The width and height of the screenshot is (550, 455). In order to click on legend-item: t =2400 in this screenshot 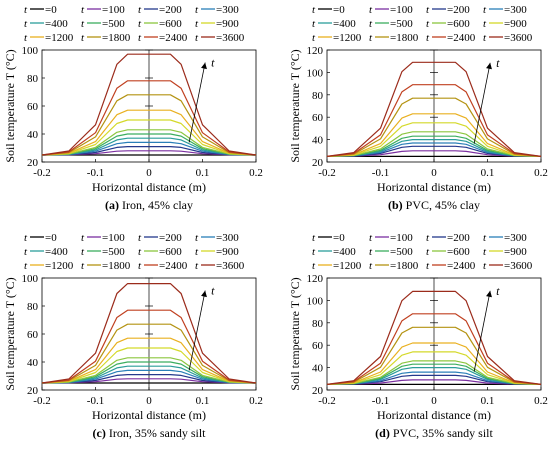, I will do `click(163, 266)`.